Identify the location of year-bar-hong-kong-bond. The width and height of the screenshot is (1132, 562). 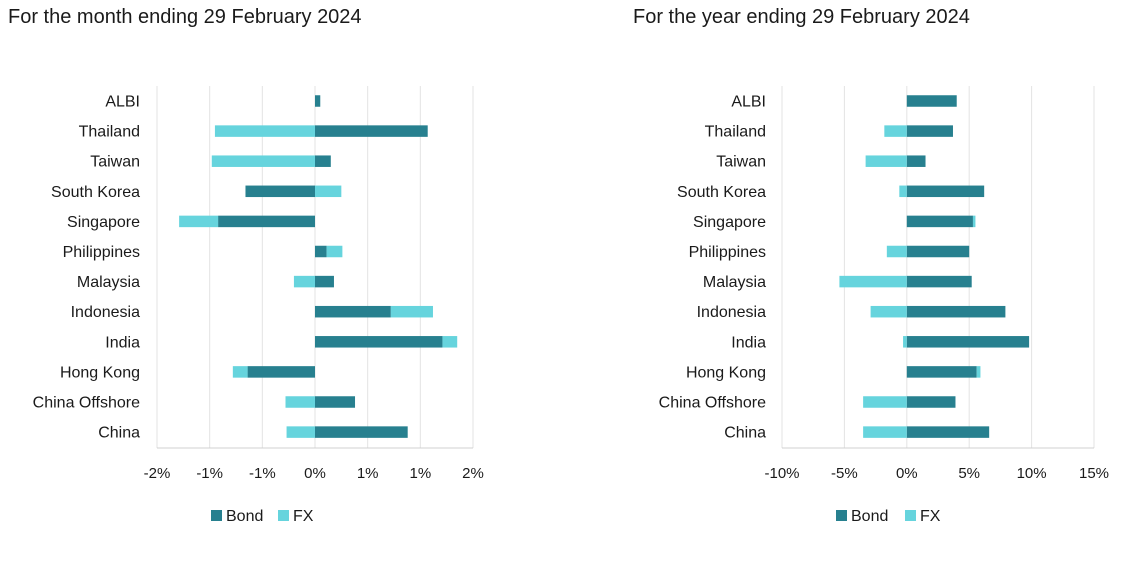
(941, 372).